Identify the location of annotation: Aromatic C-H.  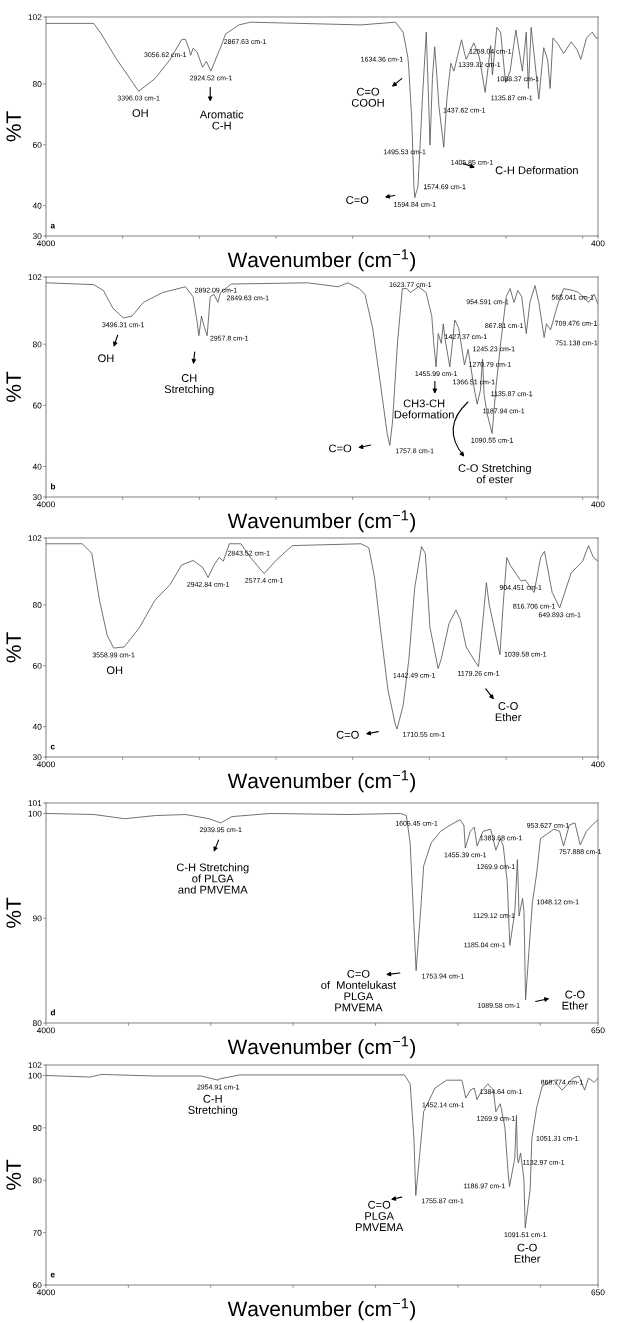
(221, 120).